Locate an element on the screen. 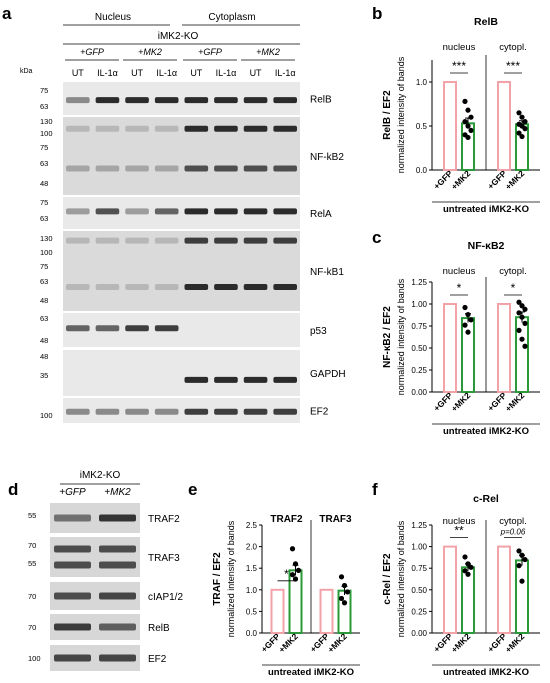 The height and width of the screenshot is (683, 550). panel-letter-a: a is located at coordinates (7, 13).